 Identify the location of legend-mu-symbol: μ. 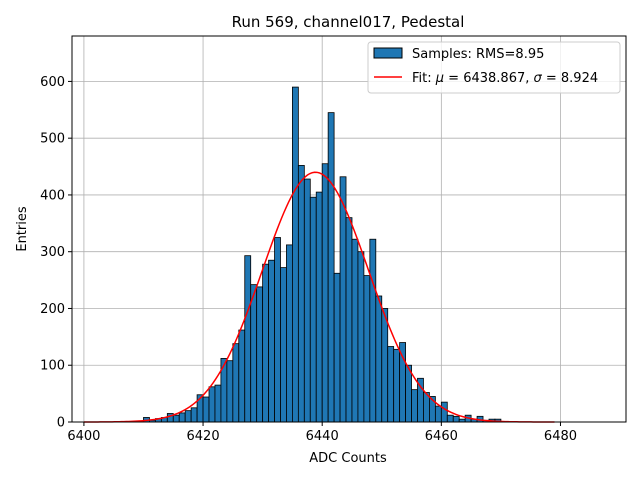
(439, 78).